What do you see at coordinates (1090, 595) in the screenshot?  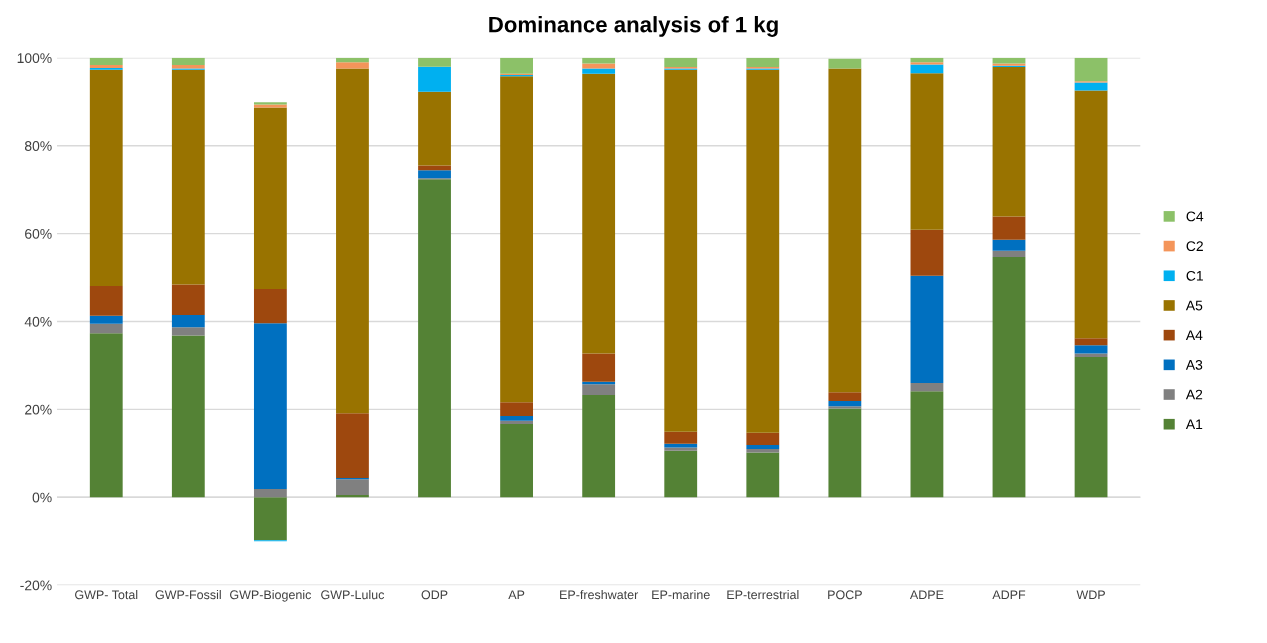 I see `x-tick-label: WDP` at bounding box center [1090, 595].